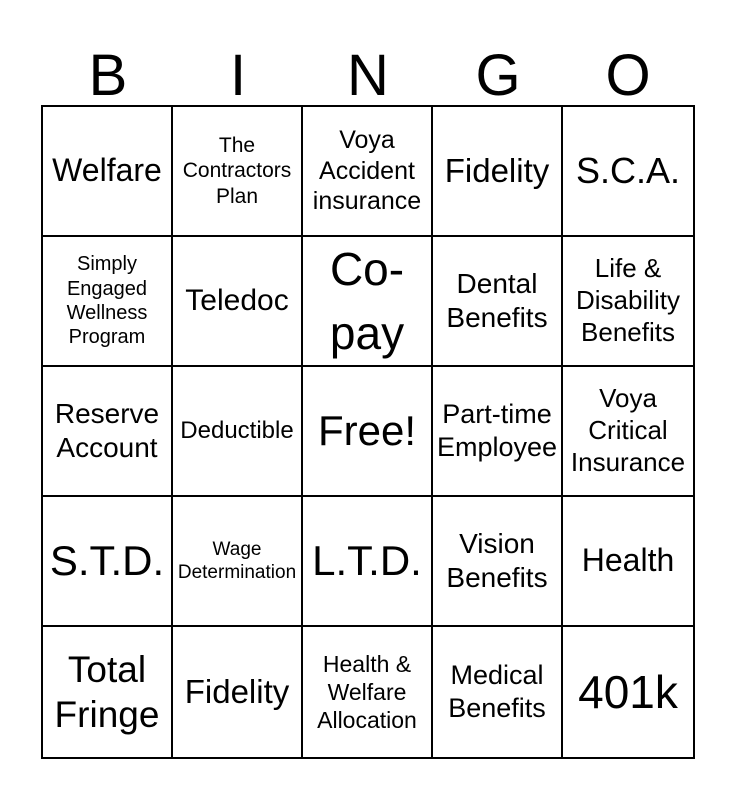 The width and height of the screenshot is (736, 800). What do you see at coordinates (368, 562) in the screenshot?
I see `bingo-cell-r4c3: L.T.D.` at bounding box center [368, 562].